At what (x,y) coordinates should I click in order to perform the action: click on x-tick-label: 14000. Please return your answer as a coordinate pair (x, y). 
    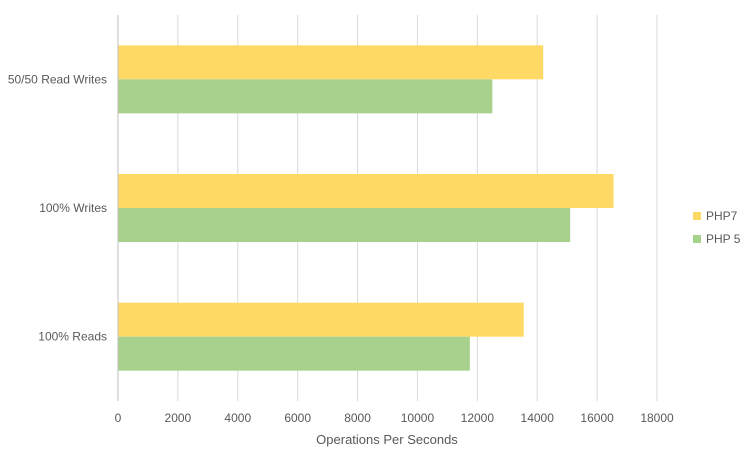
    Looking at the image, I should click on (538, 418).